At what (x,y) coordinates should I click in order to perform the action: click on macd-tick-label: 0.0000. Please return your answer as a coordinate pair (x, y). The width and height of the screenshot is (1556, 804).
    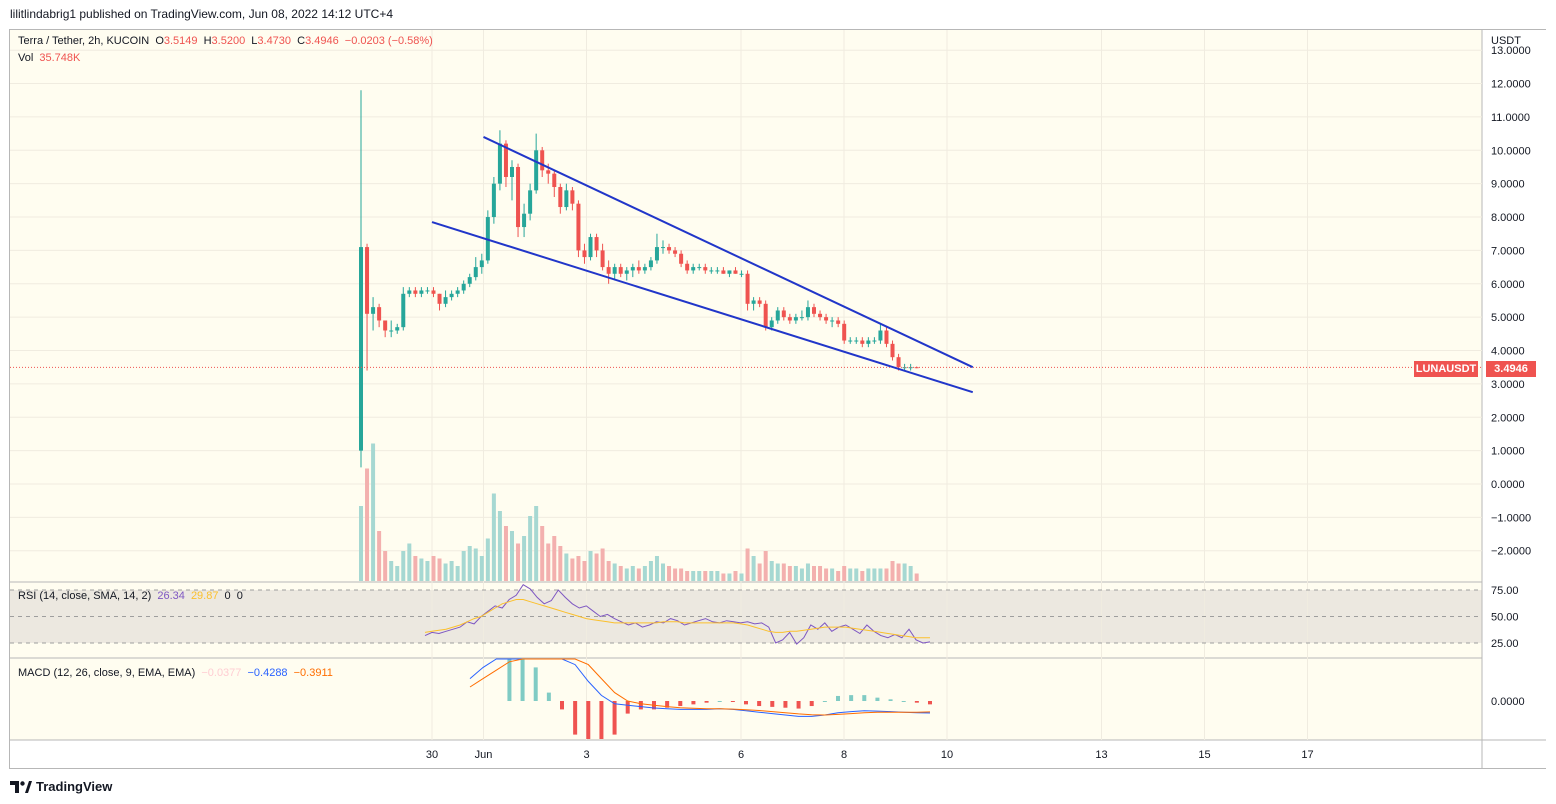
    Looking at the image, I should click on (1508, 702).